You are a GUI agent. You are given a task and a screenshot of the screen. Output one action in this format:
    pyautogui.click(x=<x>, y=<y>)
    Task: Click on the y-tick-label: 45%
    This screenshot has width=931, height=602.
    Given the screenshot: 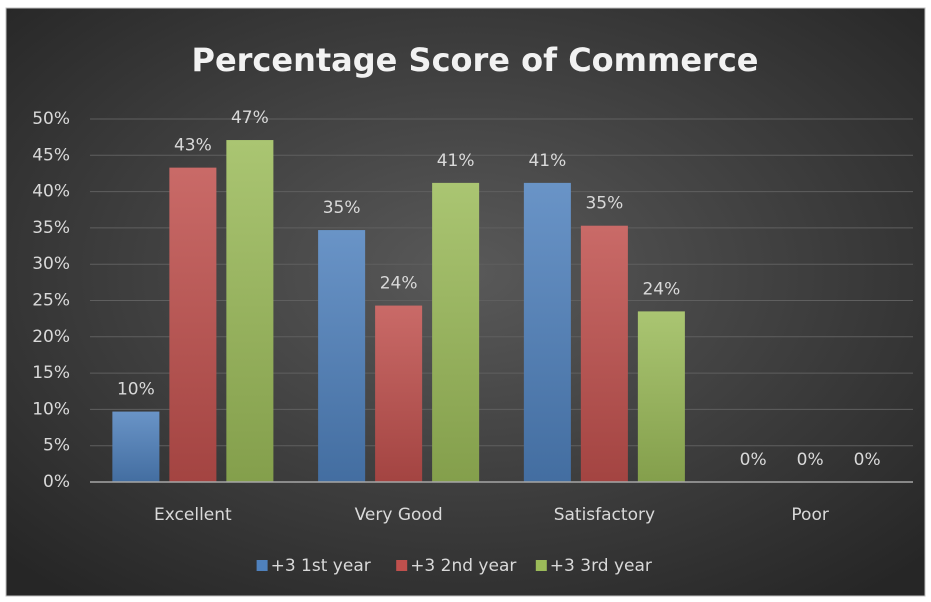 What is the action you would take?
    pyautogui.click(x=51, y=155)
    